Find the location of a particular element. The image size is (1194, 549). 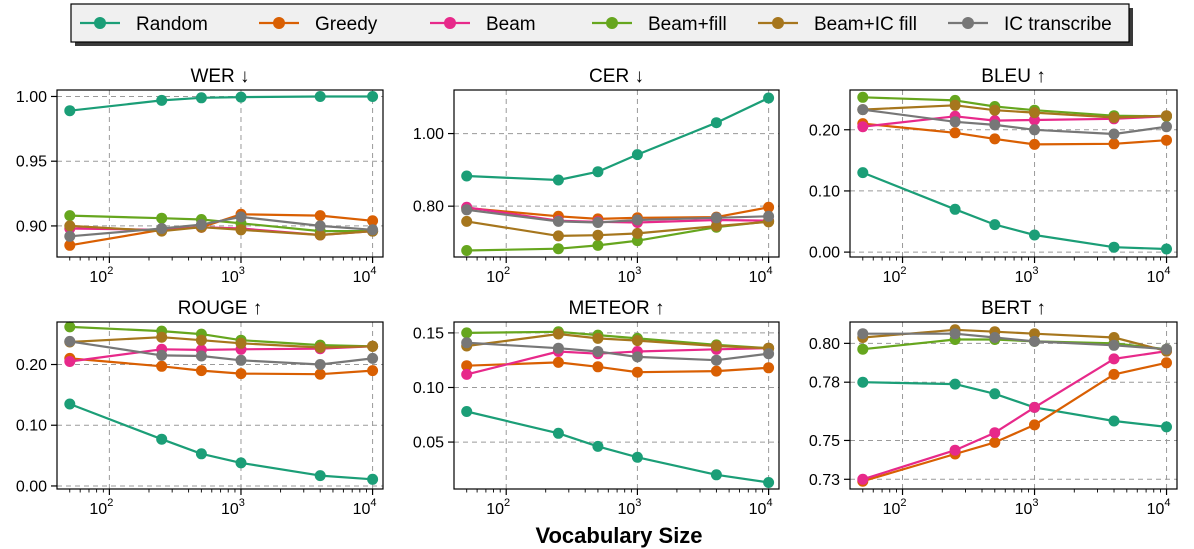

legend-label: Beam+IC fill is located at coordinates (865, 24).